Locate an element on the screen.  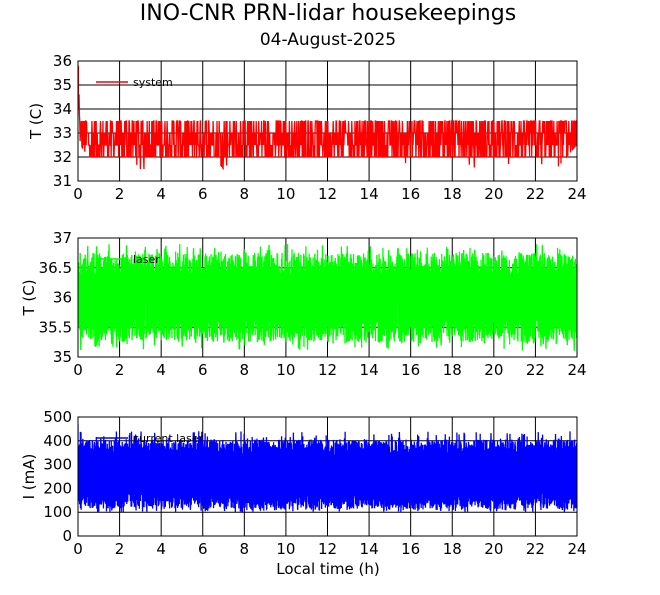
legend-label: laser is located at coordinates (146, 259).